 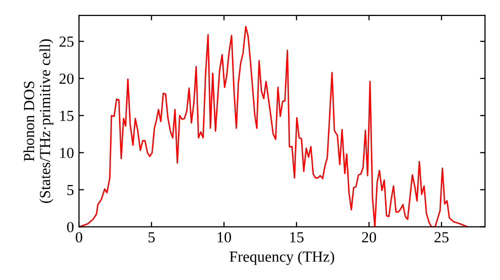 I want to click on x-tick-label: 20, so click(x=369, y=237).